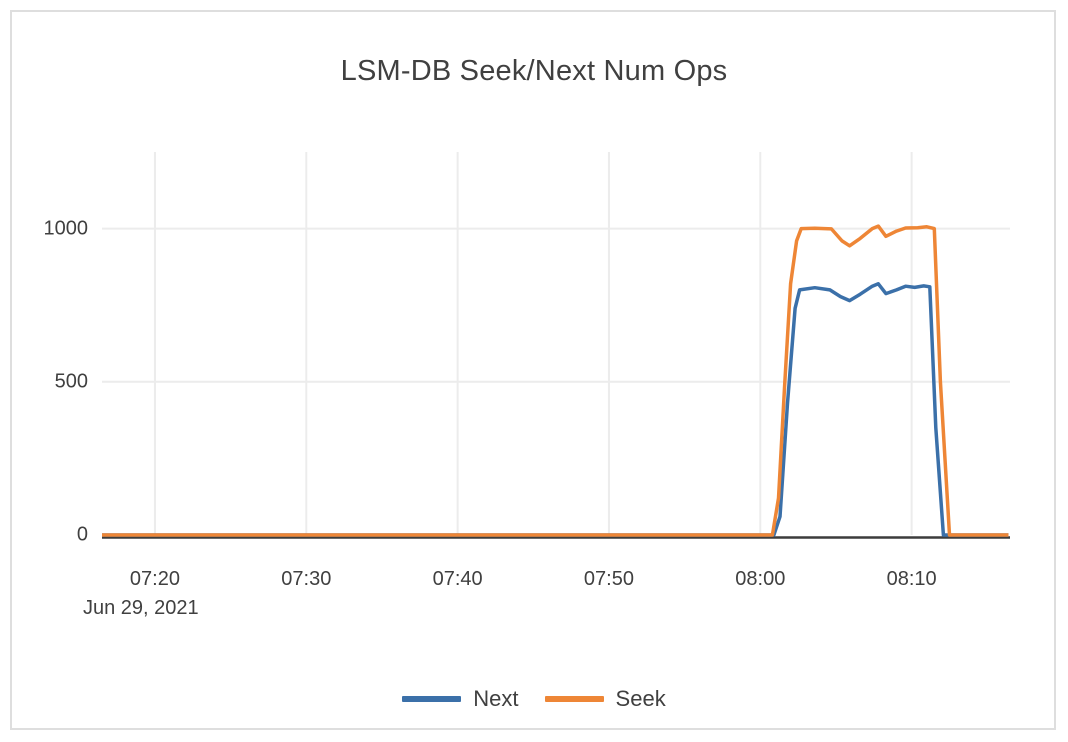 The width and height of the screenshot is (1068, 742). I want to click on seek-line-swatch, so click(574, 699).